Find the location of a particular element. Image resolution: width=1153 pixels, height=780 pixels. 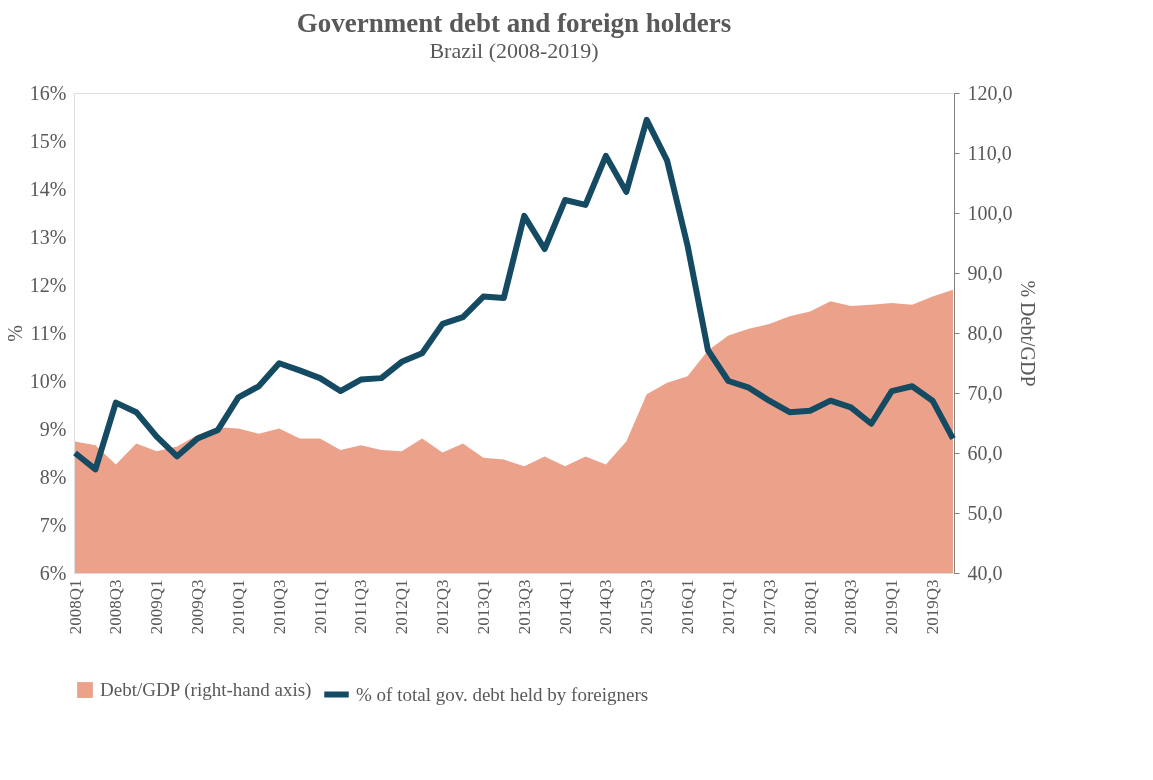

y2-tick-label: 100,0 is located at coordinates (990, 212).